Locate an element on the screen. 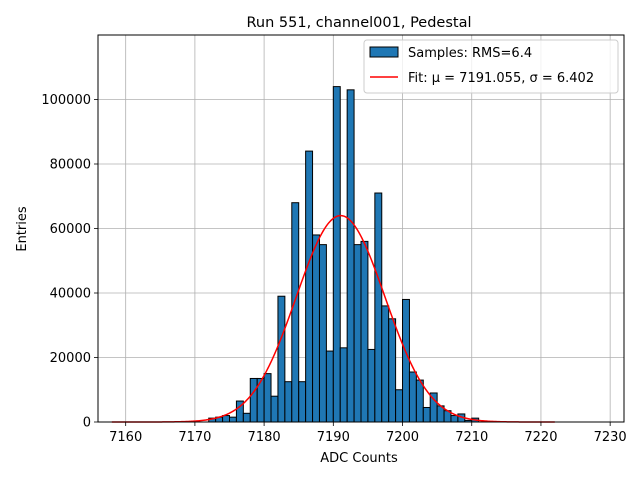  legend-label-fit: Fit: μ = 7191.055, σ = 6.402 is located at coordinates (501, 78).